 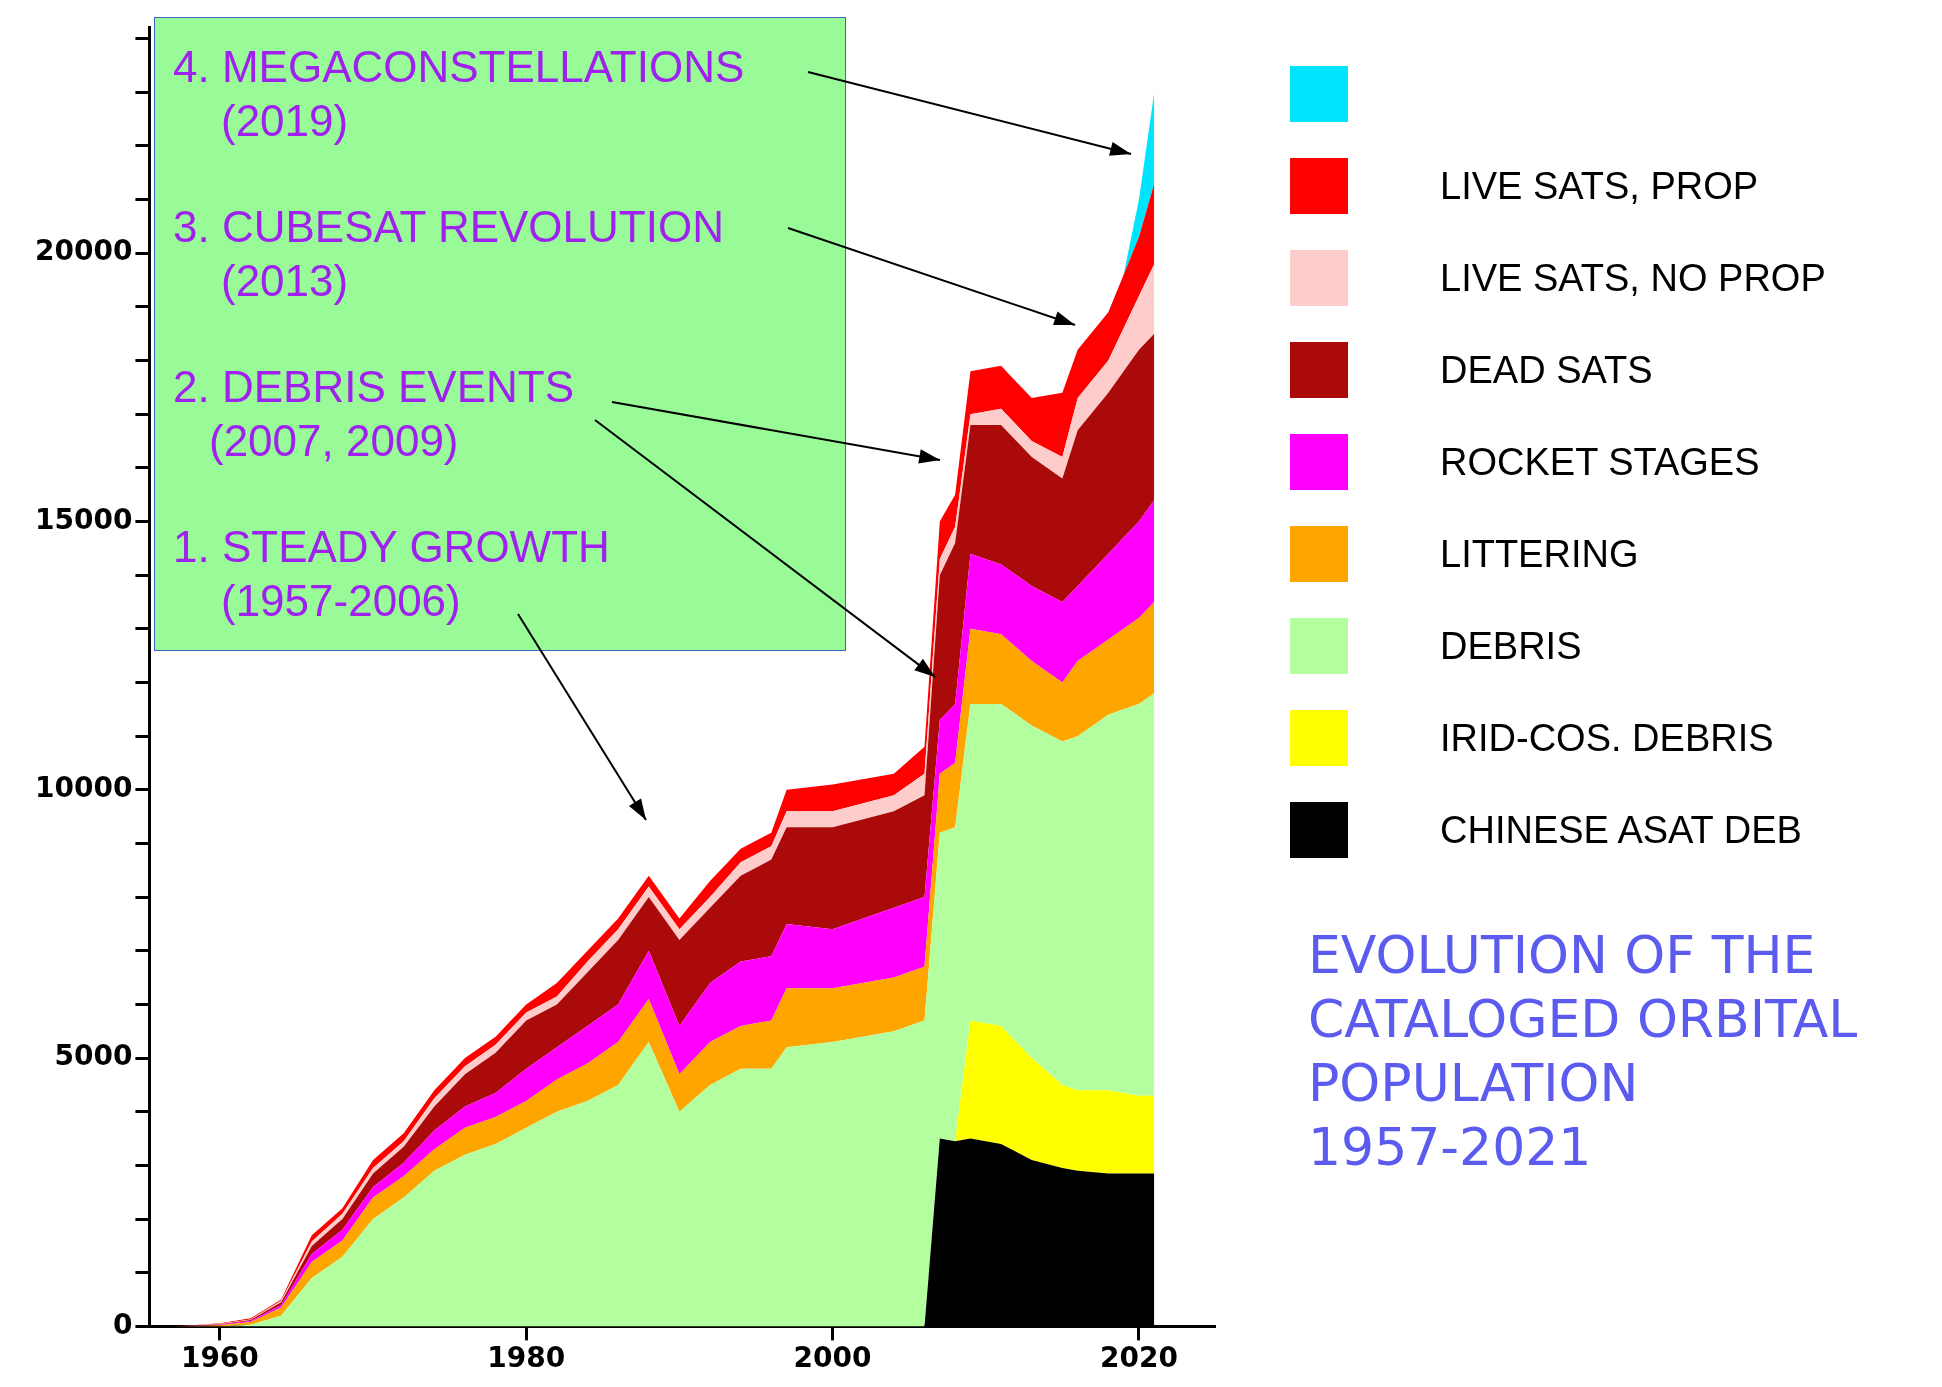 What do you see at coordinates (83, 788) in the screenshot?
I see `y-tick-label: 10000` at bounding box center [83, 788].